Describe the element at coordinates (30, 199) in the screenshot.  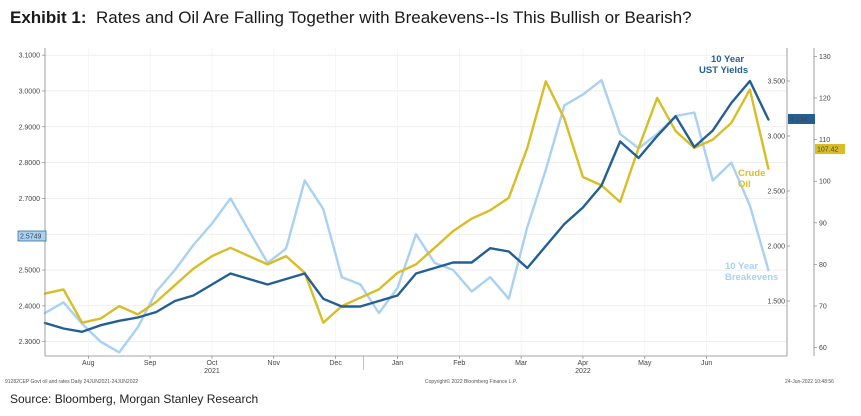
I see `left-tick-label: 2.7000` at that location.